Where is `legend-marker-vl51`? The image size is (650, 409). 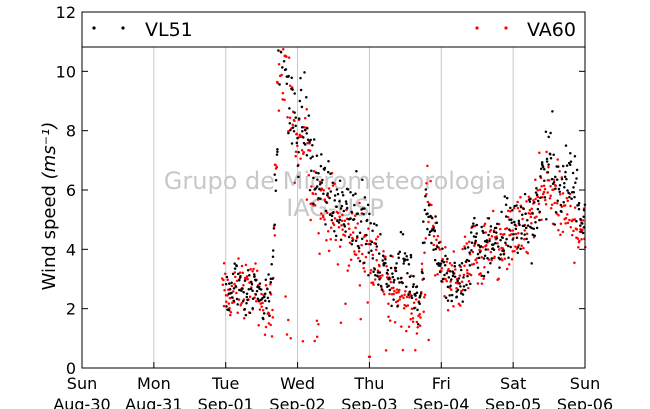
legend-marker-vl51 is located at coordinates (94, 28).